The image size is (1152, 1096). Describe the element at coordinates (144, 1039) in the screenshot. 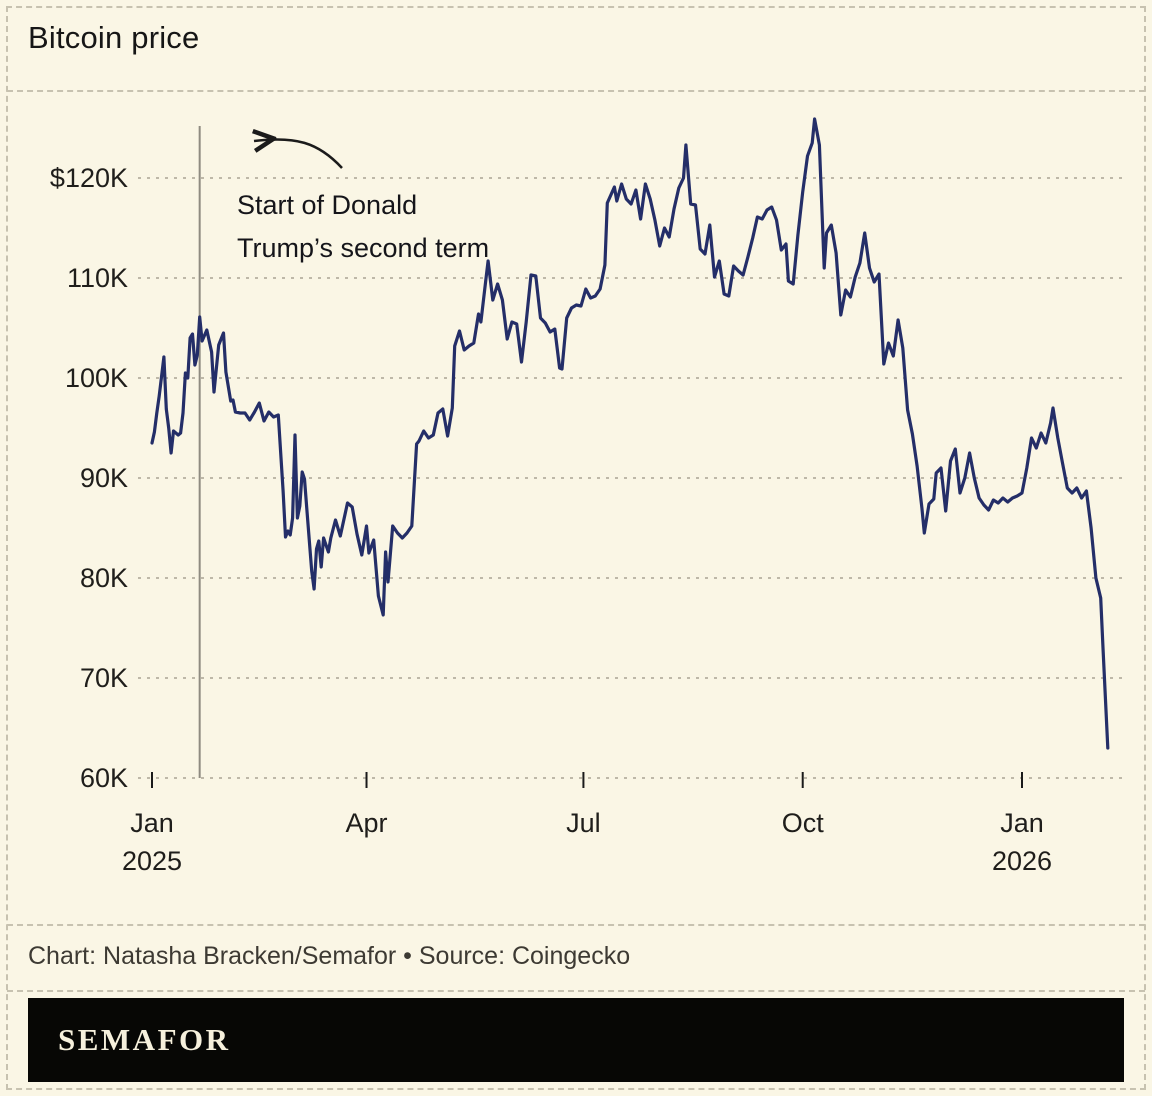

I see `semafor-wordmark: SEMAFOR` at that location.